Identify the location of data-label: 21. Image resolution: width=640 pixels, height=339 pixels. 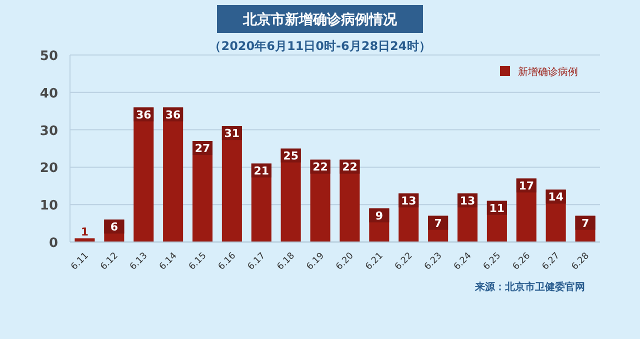
(262, 171).